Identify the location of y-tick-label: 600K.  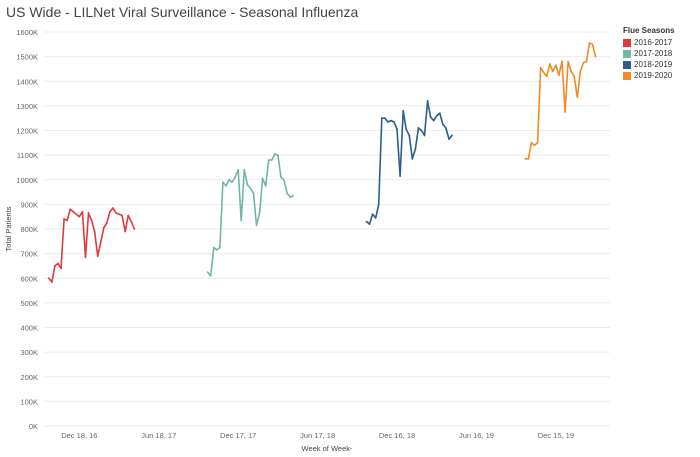
(29, 278).